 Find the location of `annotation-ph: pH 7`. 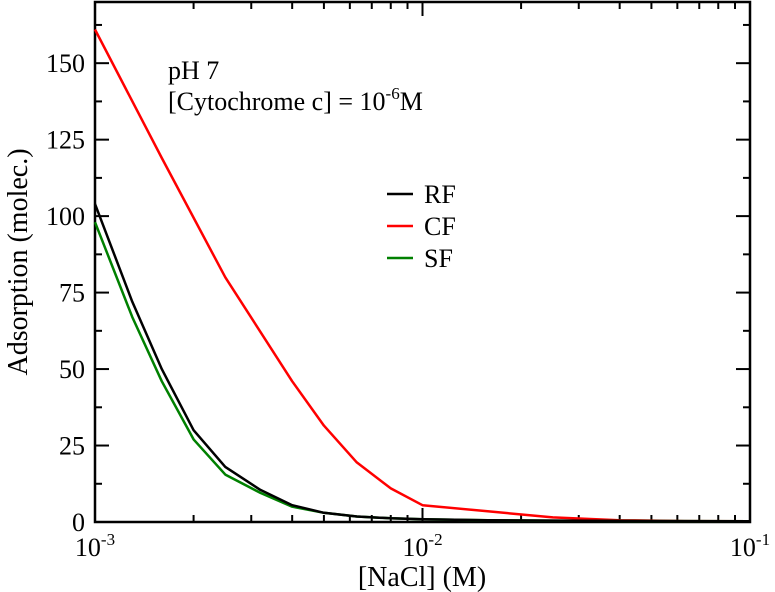

annotation-ph: pH 7 is located at coordinates (193, 70).